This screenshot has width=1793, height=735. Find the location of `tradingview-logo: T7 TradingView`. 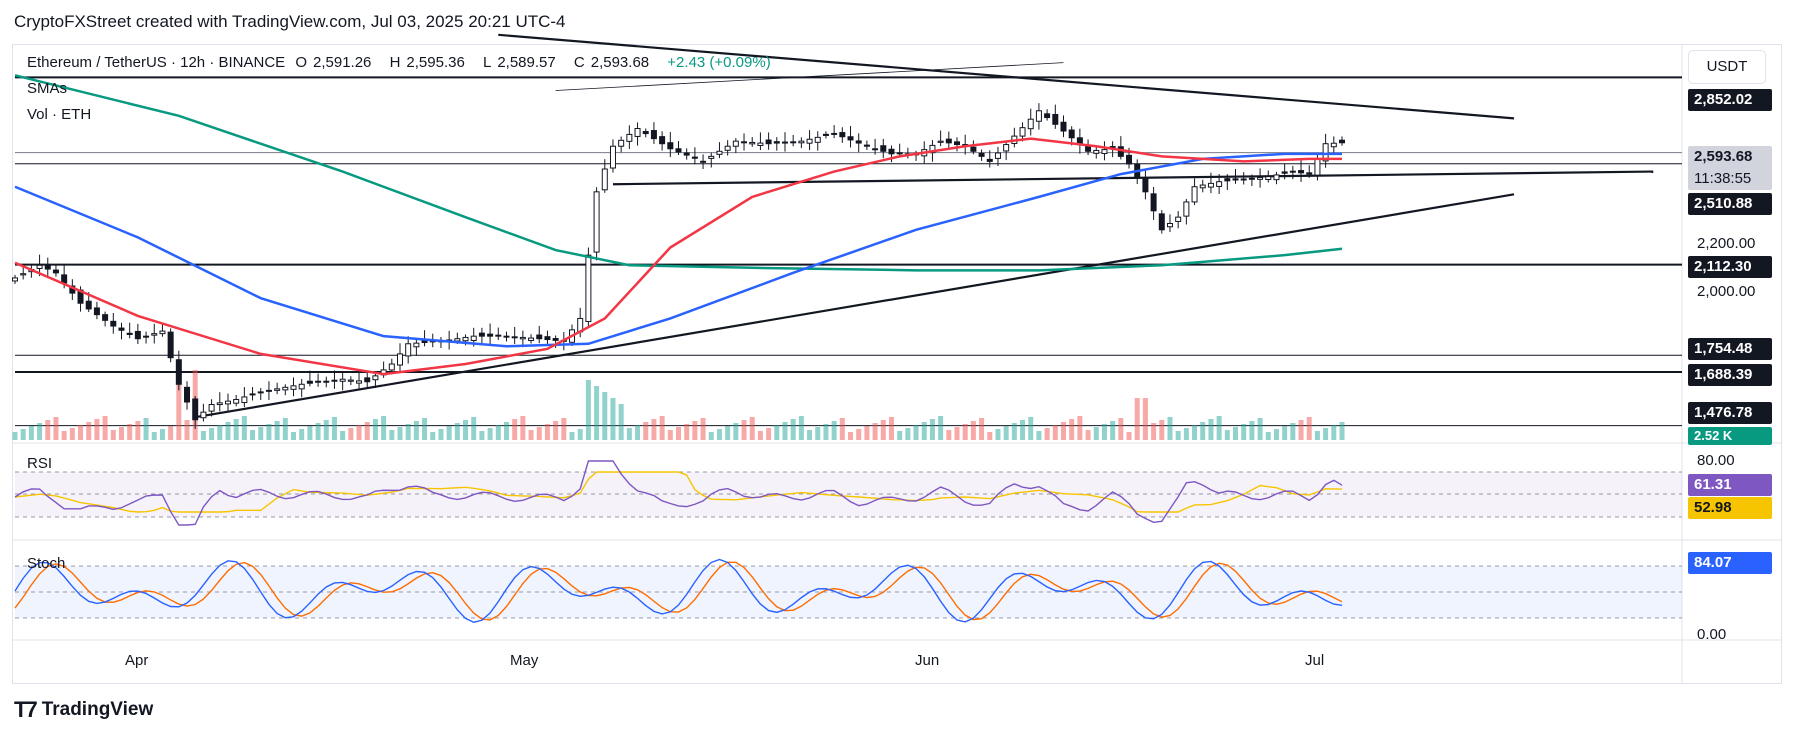

tradingview-logo: T7 TradingView is located at coordinates (84, 709).